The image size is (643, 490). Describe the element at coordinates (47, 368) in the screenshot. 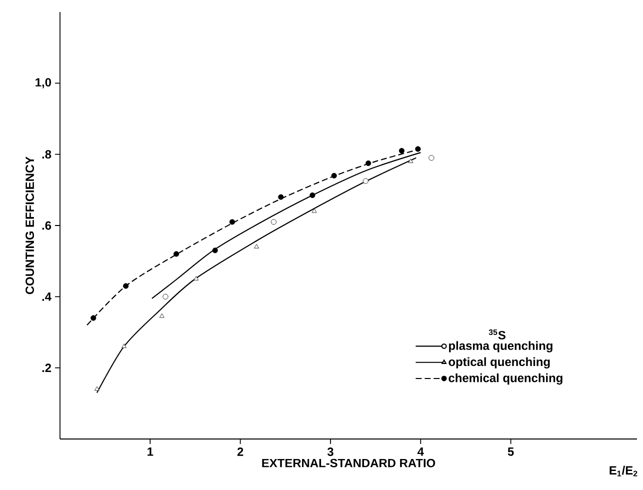

I see `y-tick-label: .2` at that location.